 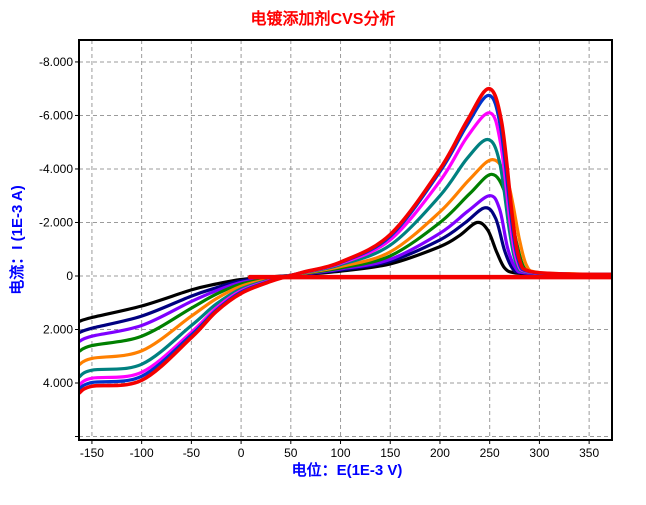 What do you see at coordinates (58, 383) in the screenshot?
I see `y-tick-label: 4.000` at bounding box center [58, 383].